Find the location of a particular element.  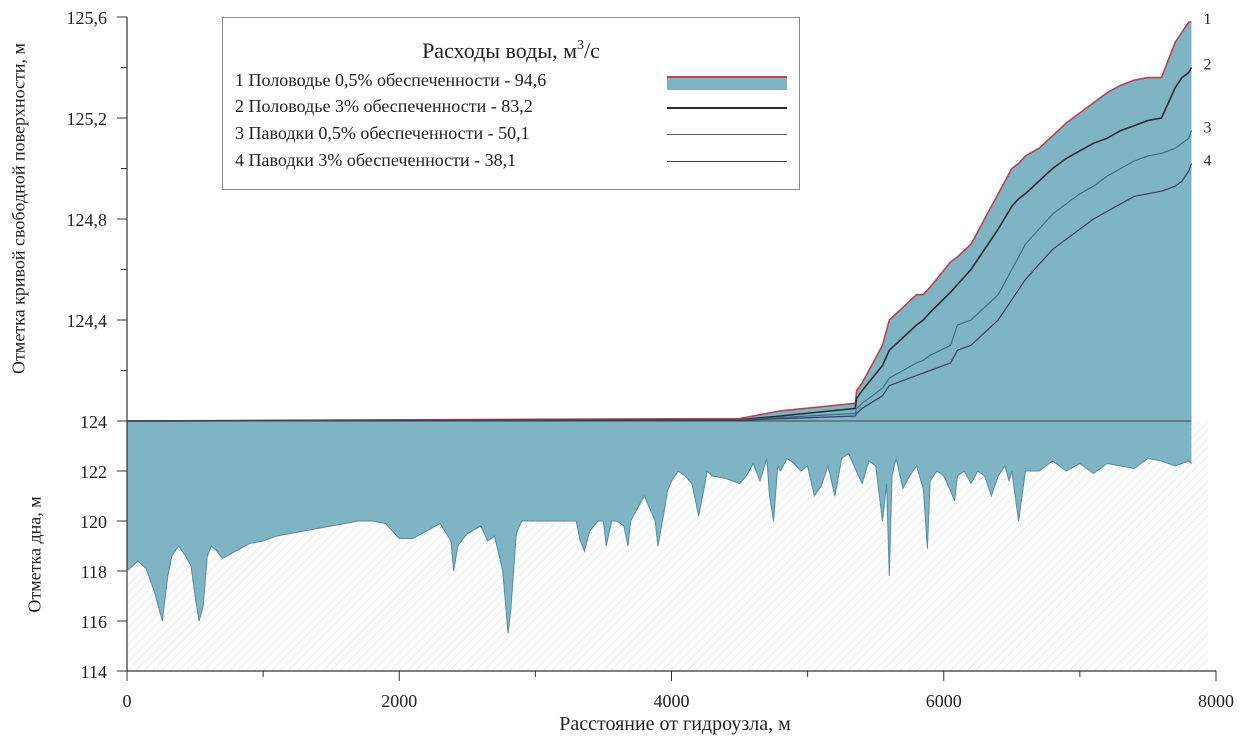

lower-y-tick-label: 116 is located at coordinates (94, 622).